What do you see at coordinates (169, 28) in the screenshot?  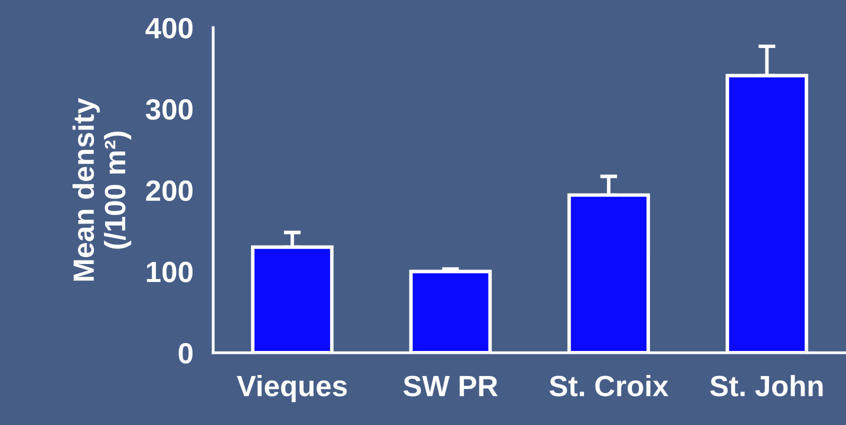 I see `y-tick-label: 400` at bounding box center [169, 28].